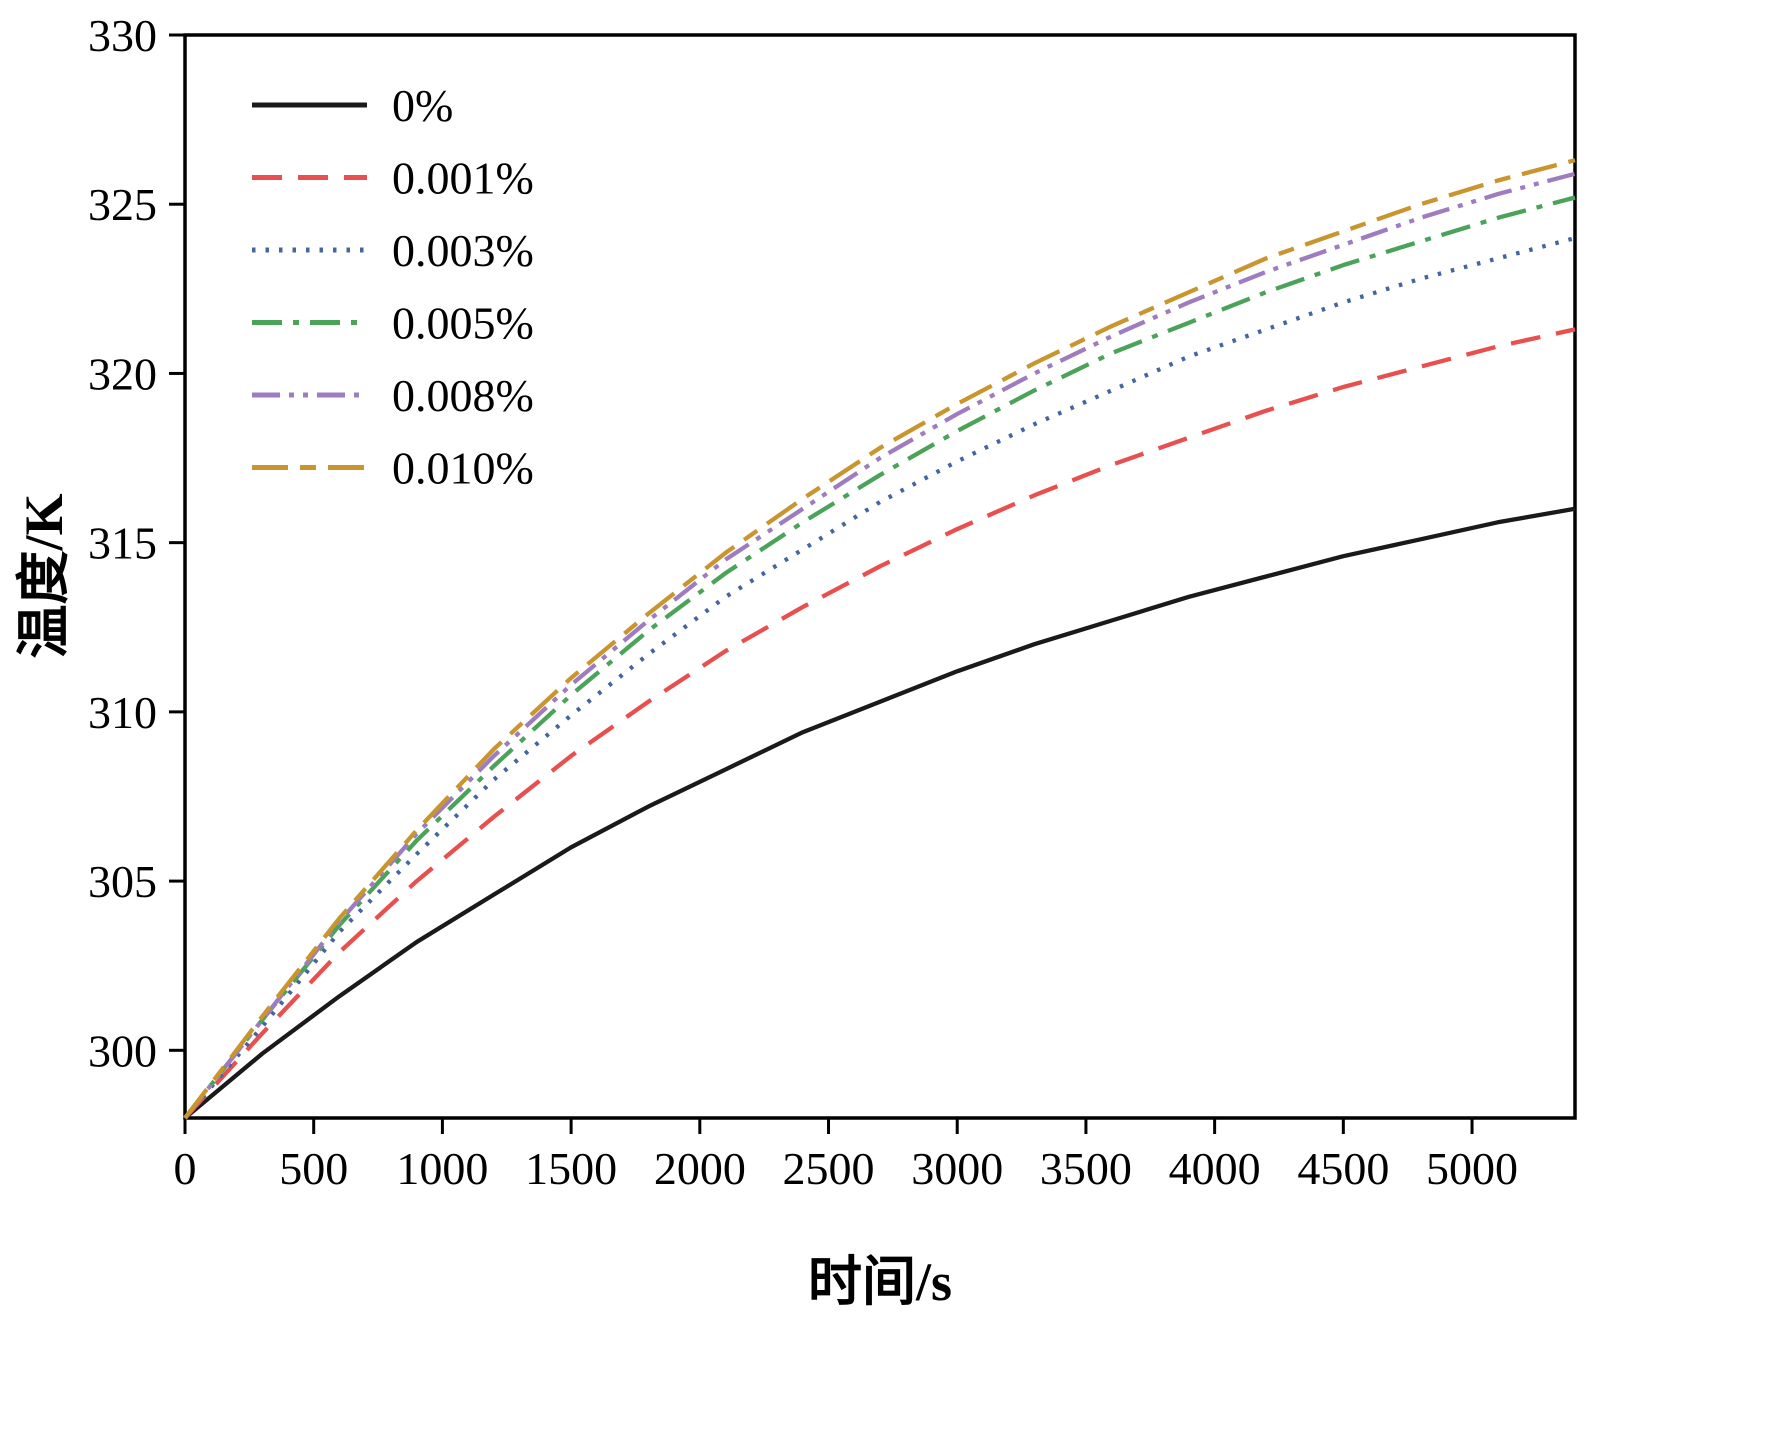 The height and width of the screenshot is (1445, 1769). Describe the element at coordinates (1086, 1168) in the screenshot. I see `x-tick-label: 3500` at that location.